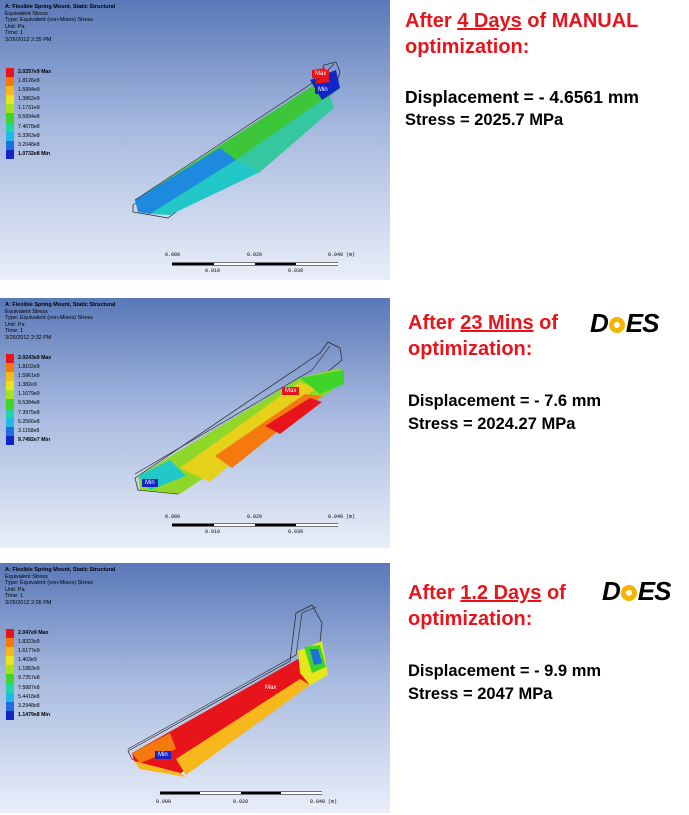 The height and width of the screenshot is (815, 689). I want to click on legend-value: 3.1158e8, so click(29, 430).